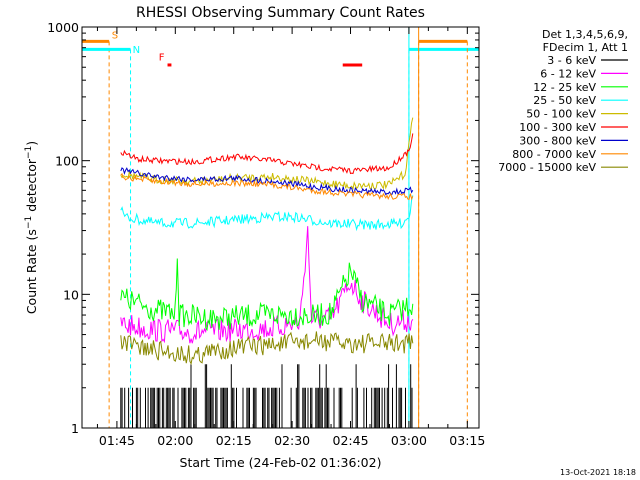 Image resolution: width=640 pixels, height=480 pixels. I want to click on legend-label: 12 - 25 keV, so click(564, 87).